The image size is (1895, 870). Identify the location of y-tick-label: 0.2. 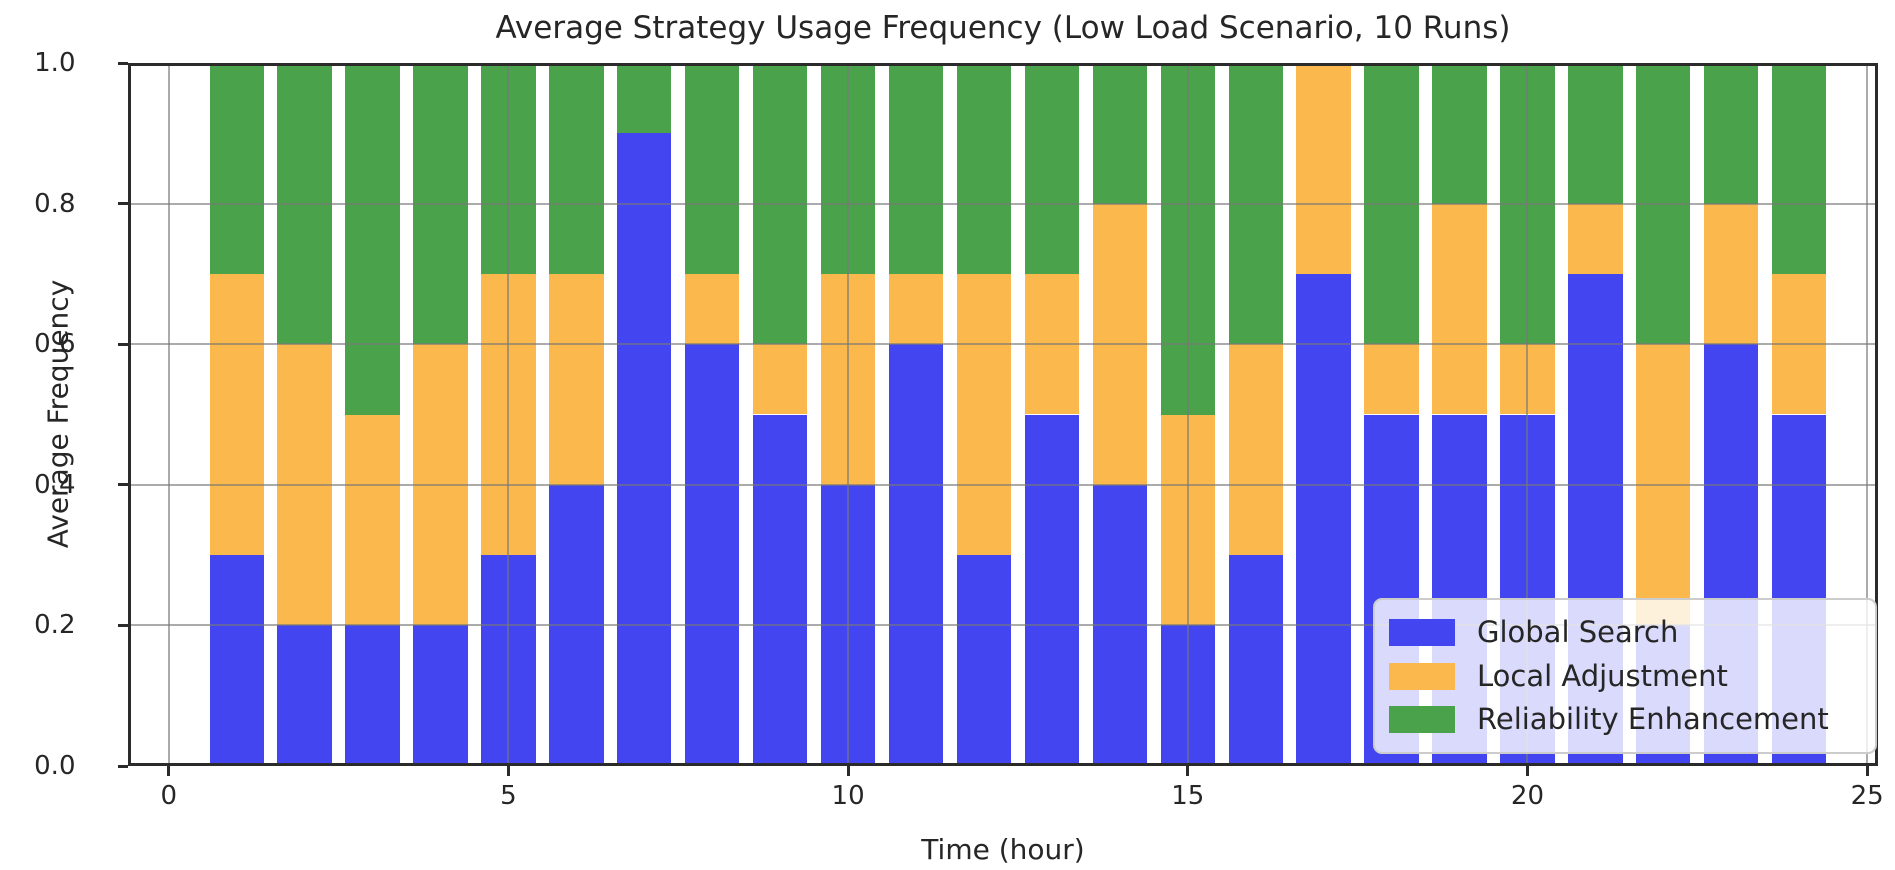
(55, 625).